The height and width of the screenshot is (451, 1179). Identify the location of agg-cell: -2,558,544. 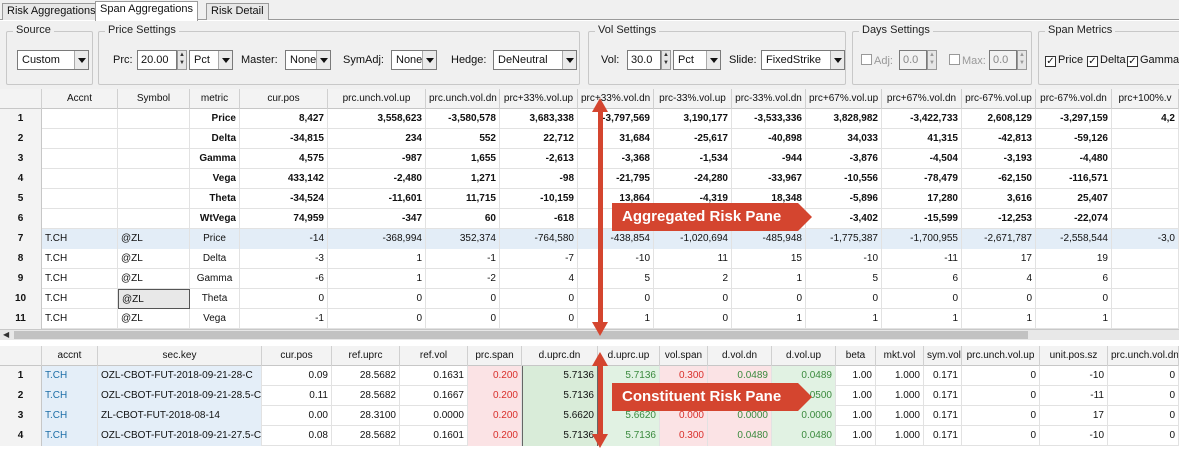
(1074, 239).